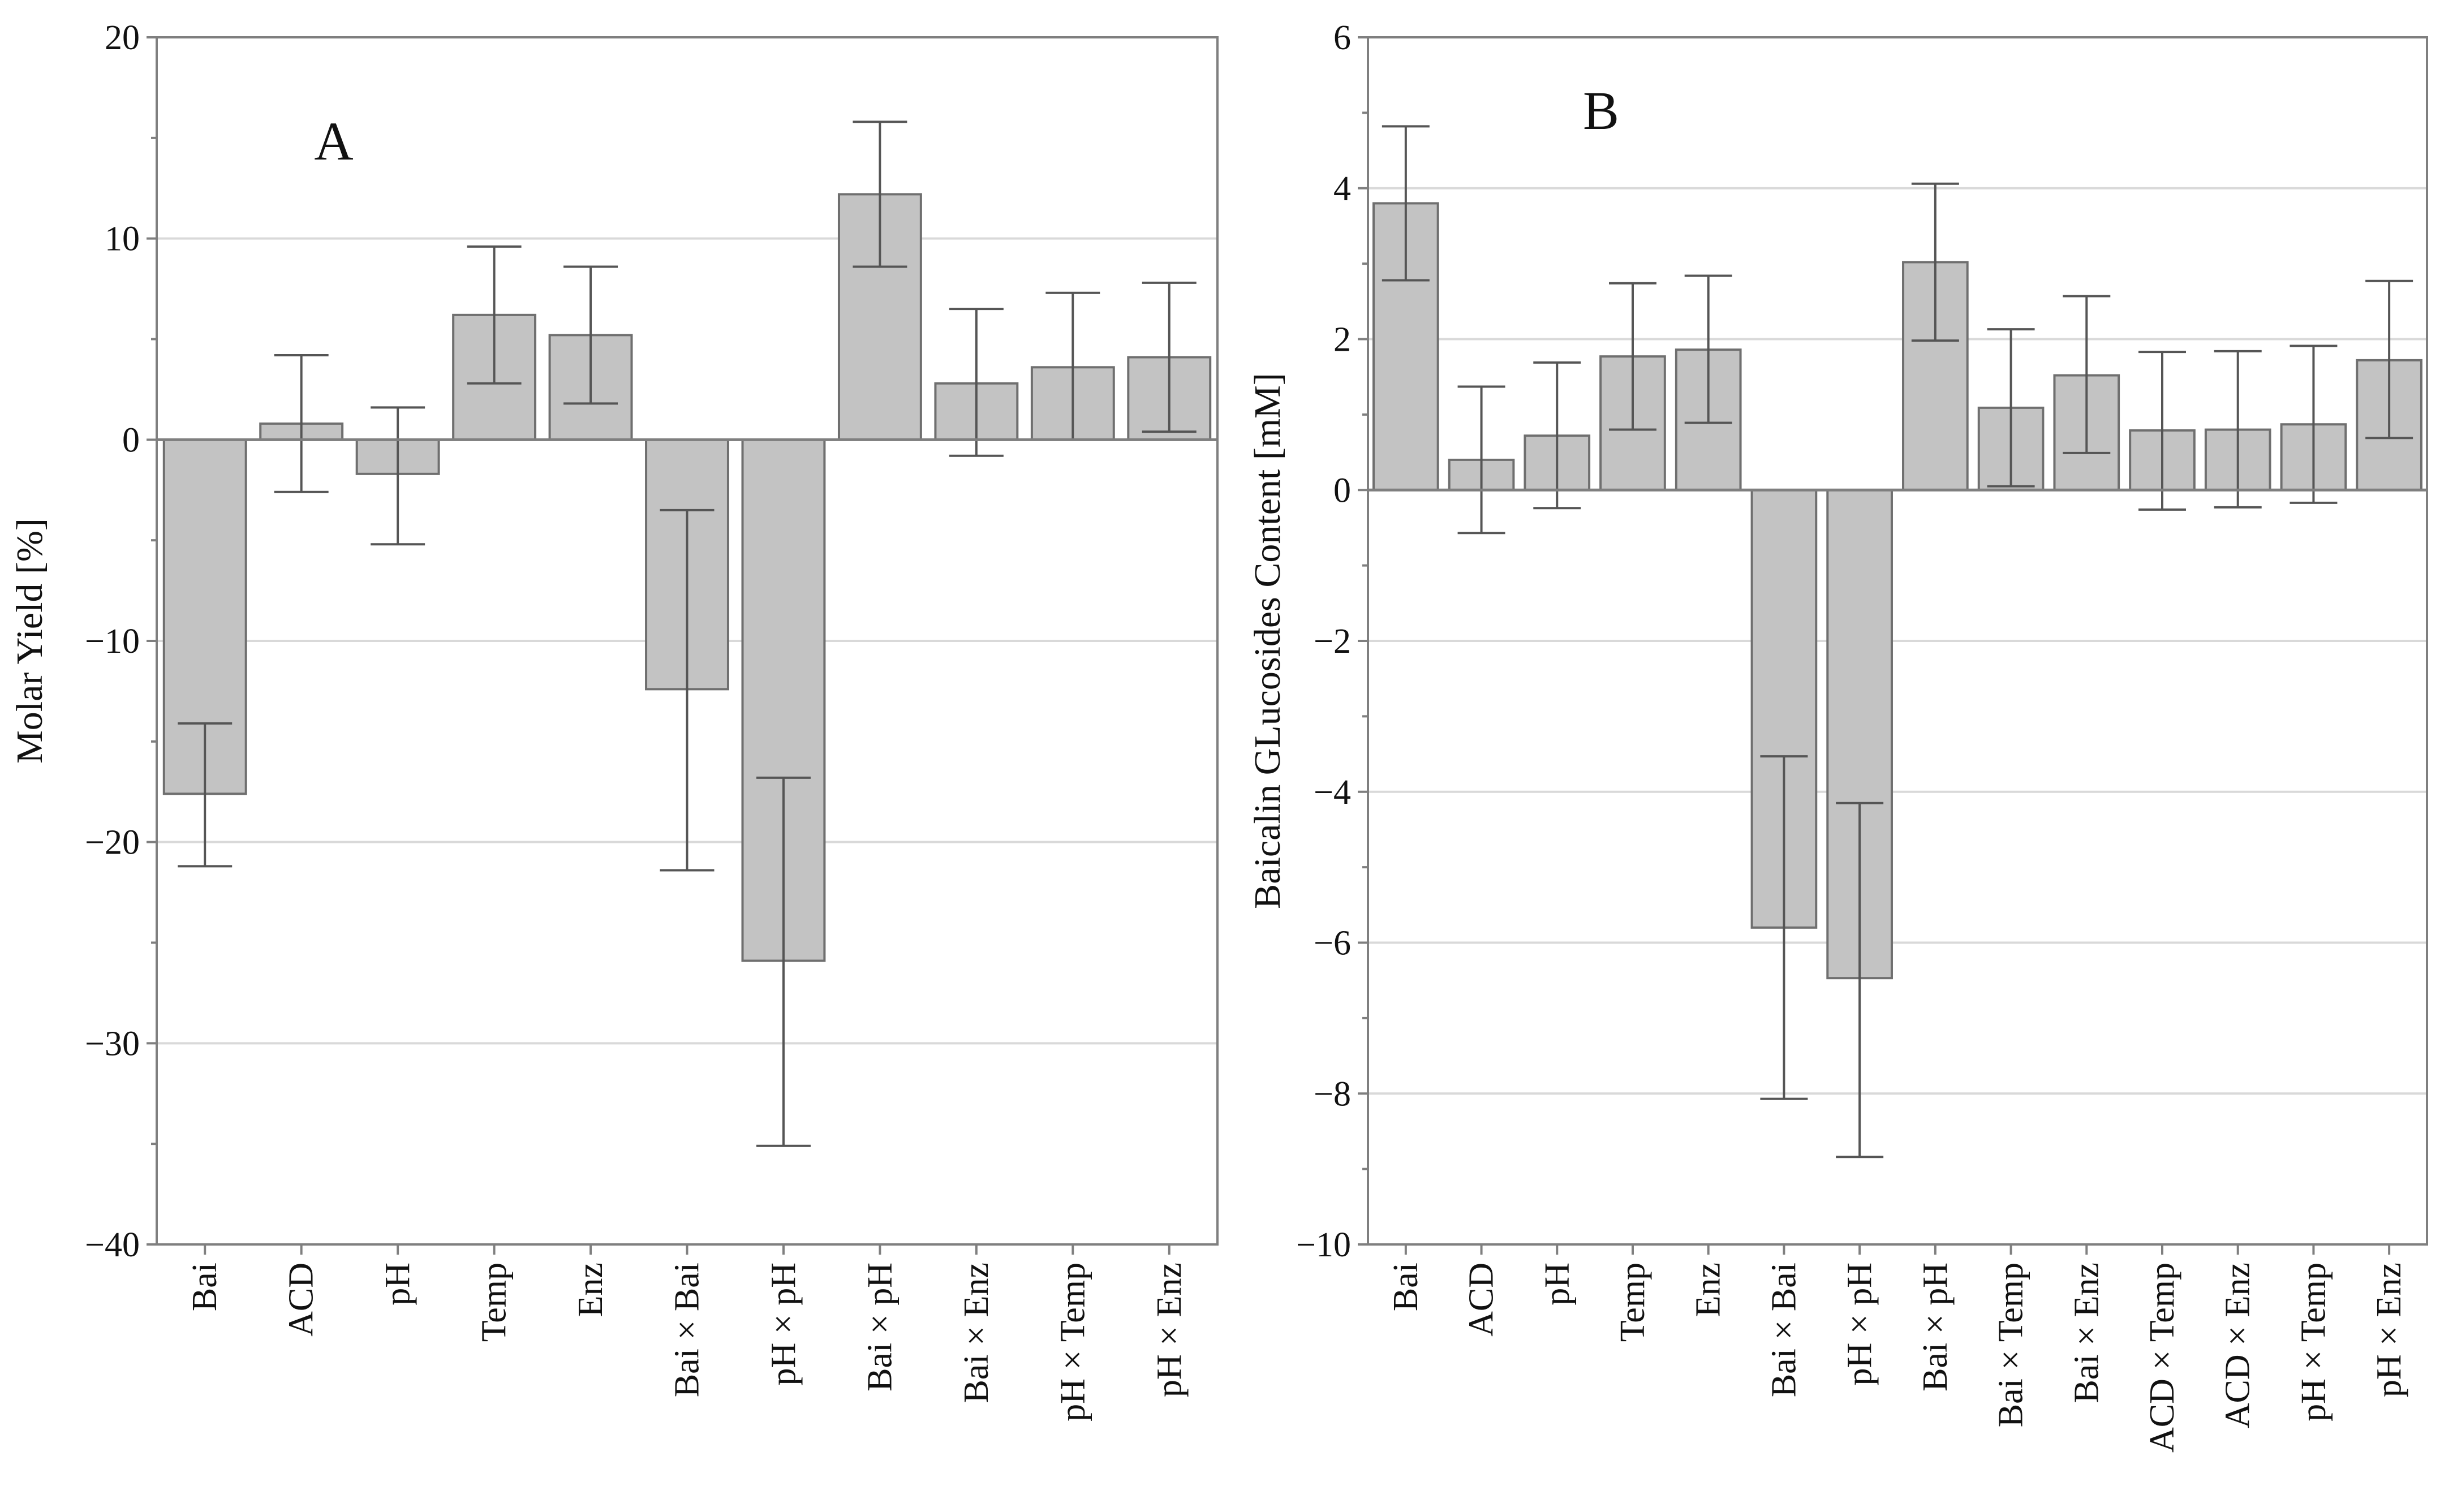 The height and width of the screenshot is (1512, 2440). Describe the element at coordinates (30, 641) in the screenshot. I see `y-axis-label: Molar Yield [%]` at that location.